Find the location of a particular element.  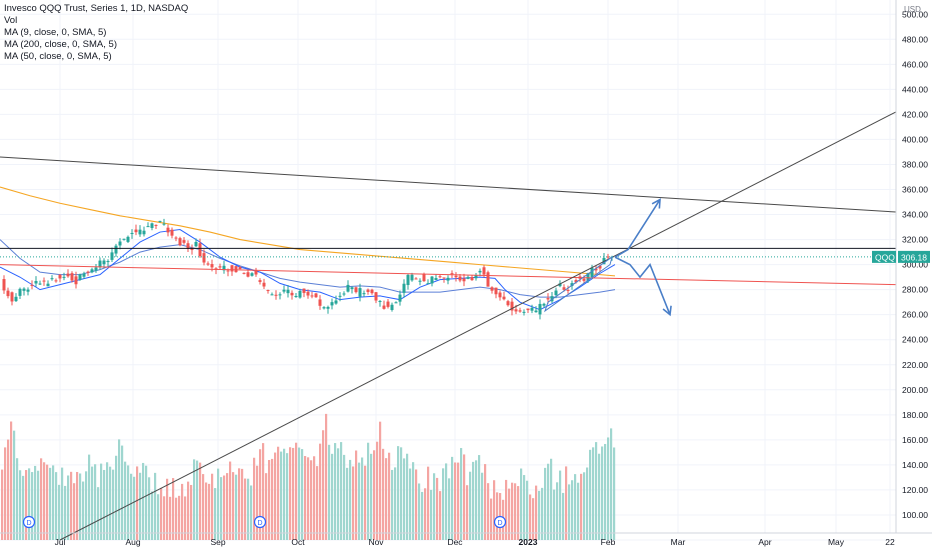

time-tick-label: Sep is located at coordinates (217, 542).